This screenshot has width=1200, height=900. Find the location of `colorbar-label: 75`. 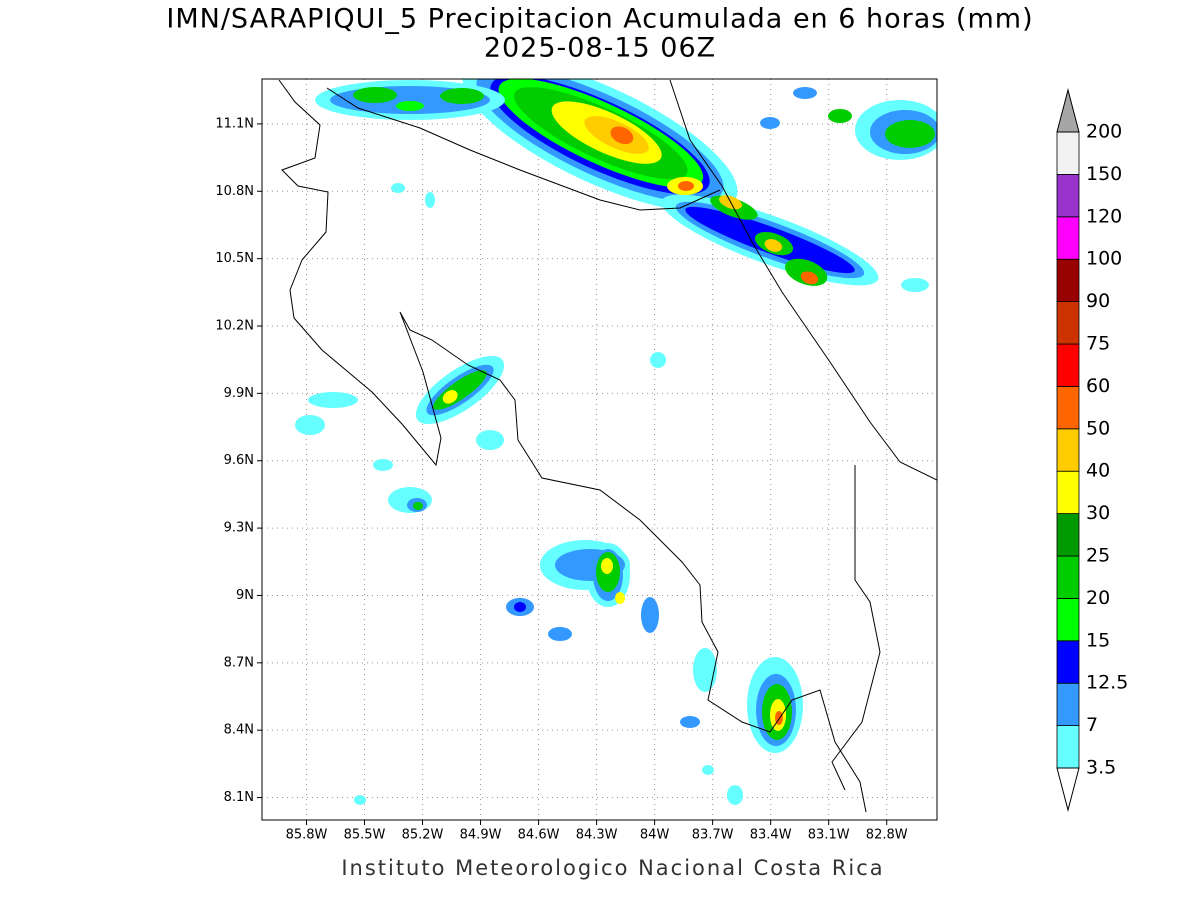

colorbar-label: 75 is located at coordinates (1098, 344).